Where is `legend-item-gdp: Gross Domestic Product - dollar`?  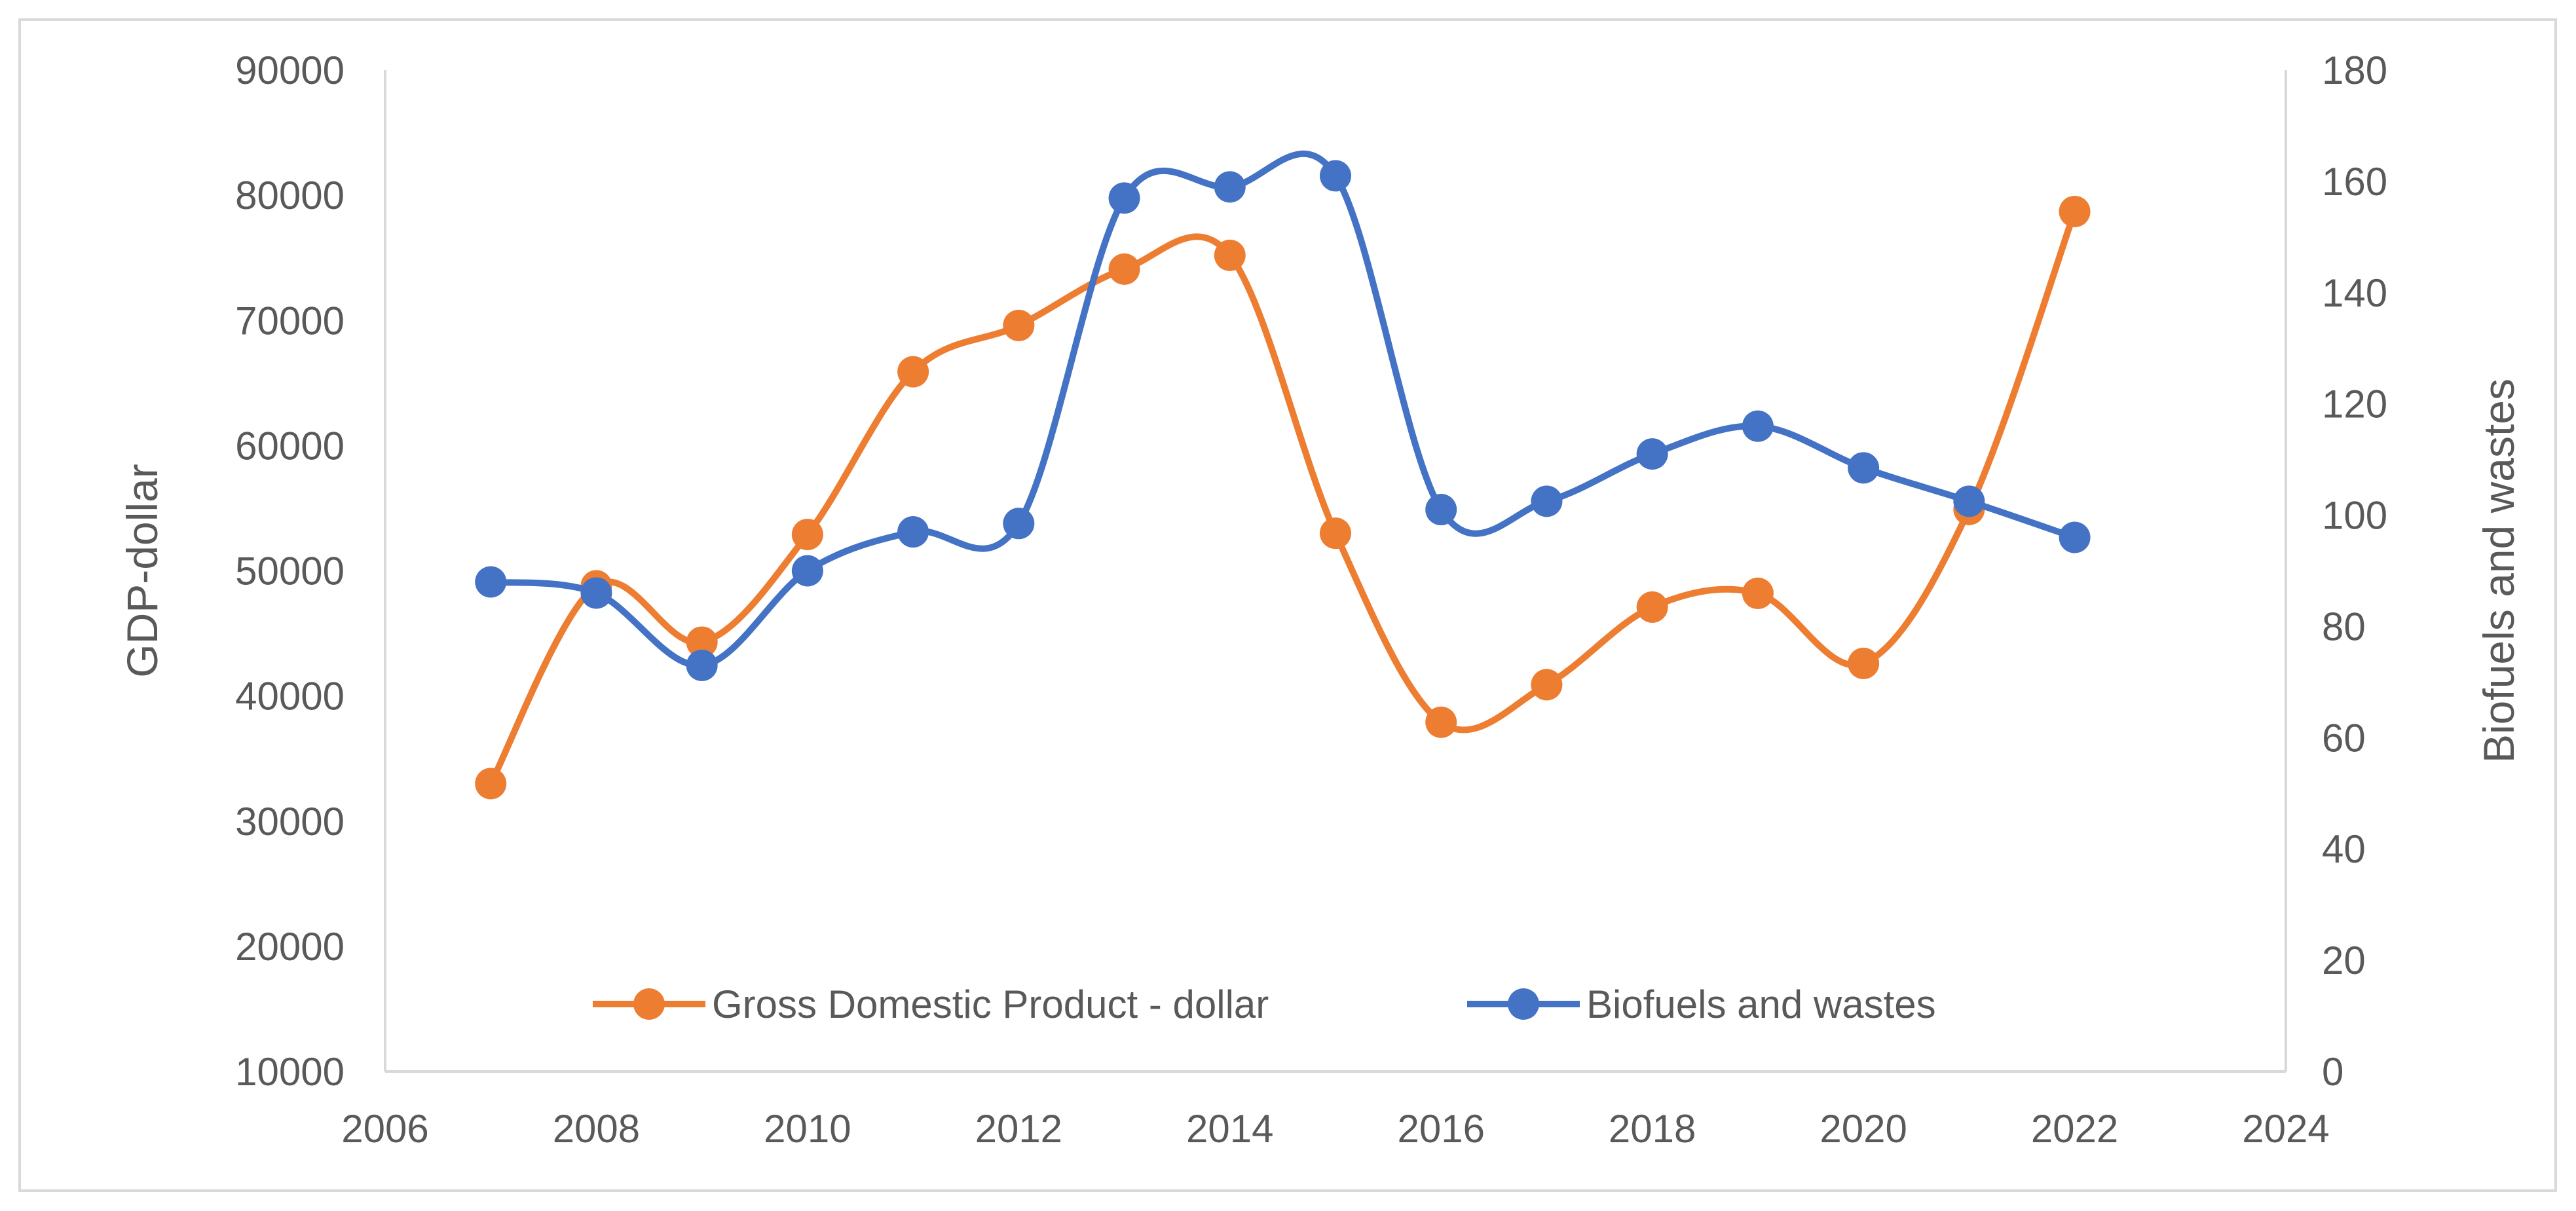
legend-item-gdp: Gross Domestic Product - dollar is located at coordinates (931, 1004).